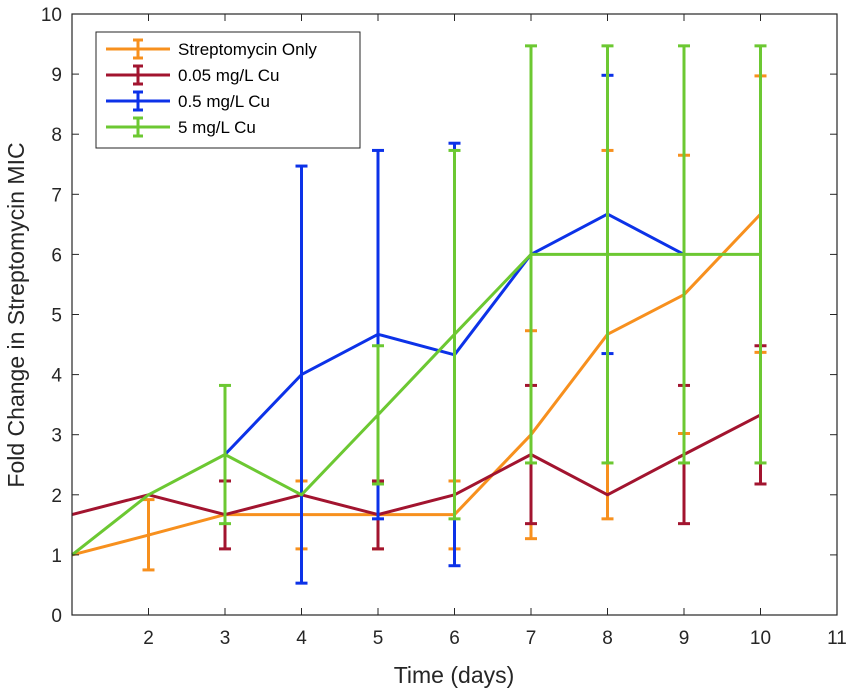 The height and width of the screenshot is (695, 851). What do you see at coordinates (51, 15) in the screenshot?
I see `y-tick-label: 10` at bounding box center [51, 15].